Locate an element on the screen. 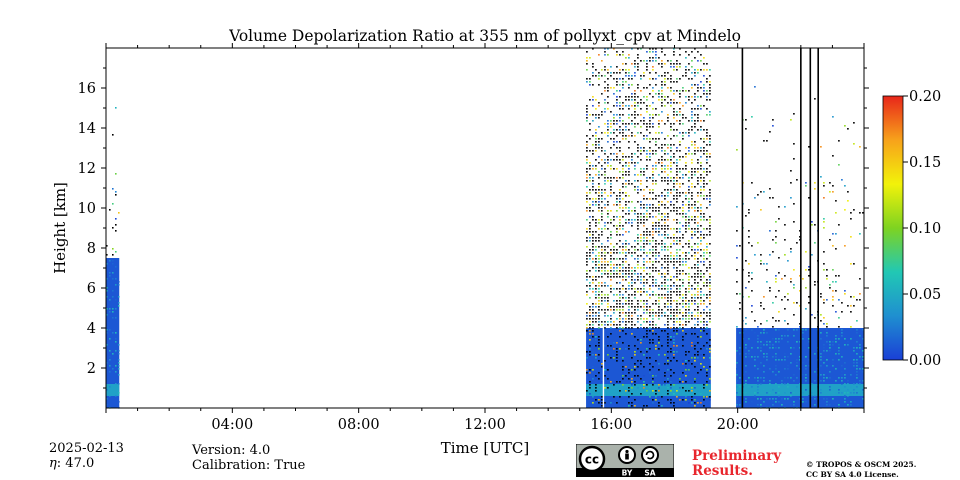 The height and width of the screenshot is (480, 960). y-tick-label: 8 is located at coordinates (91, 249).